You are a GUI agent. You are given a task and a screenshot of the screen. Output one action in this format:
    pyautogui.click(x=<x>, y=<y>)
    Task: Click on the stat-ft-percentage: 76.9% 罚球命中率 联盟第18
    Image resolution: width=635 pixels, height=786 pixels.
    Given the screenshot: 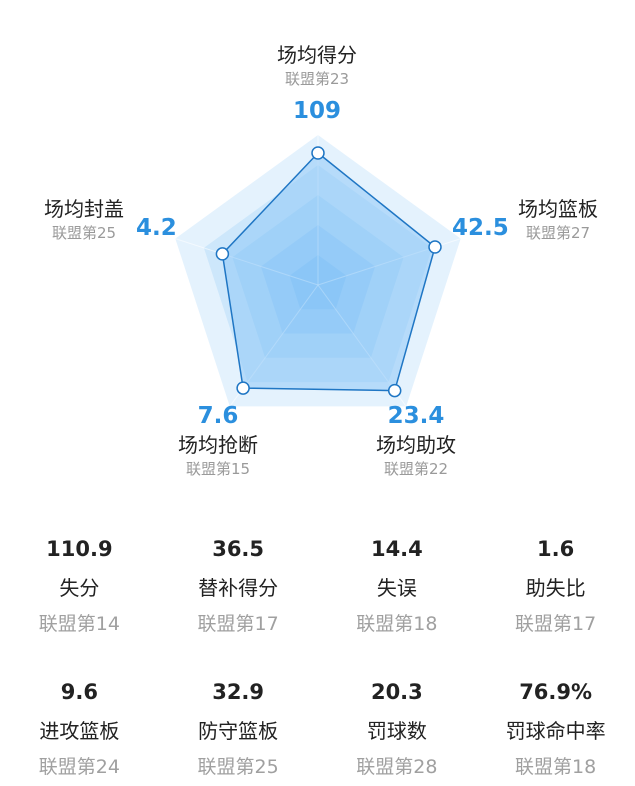 What is the action you would take?
    pyautogui.click(x=555, y=729)
    